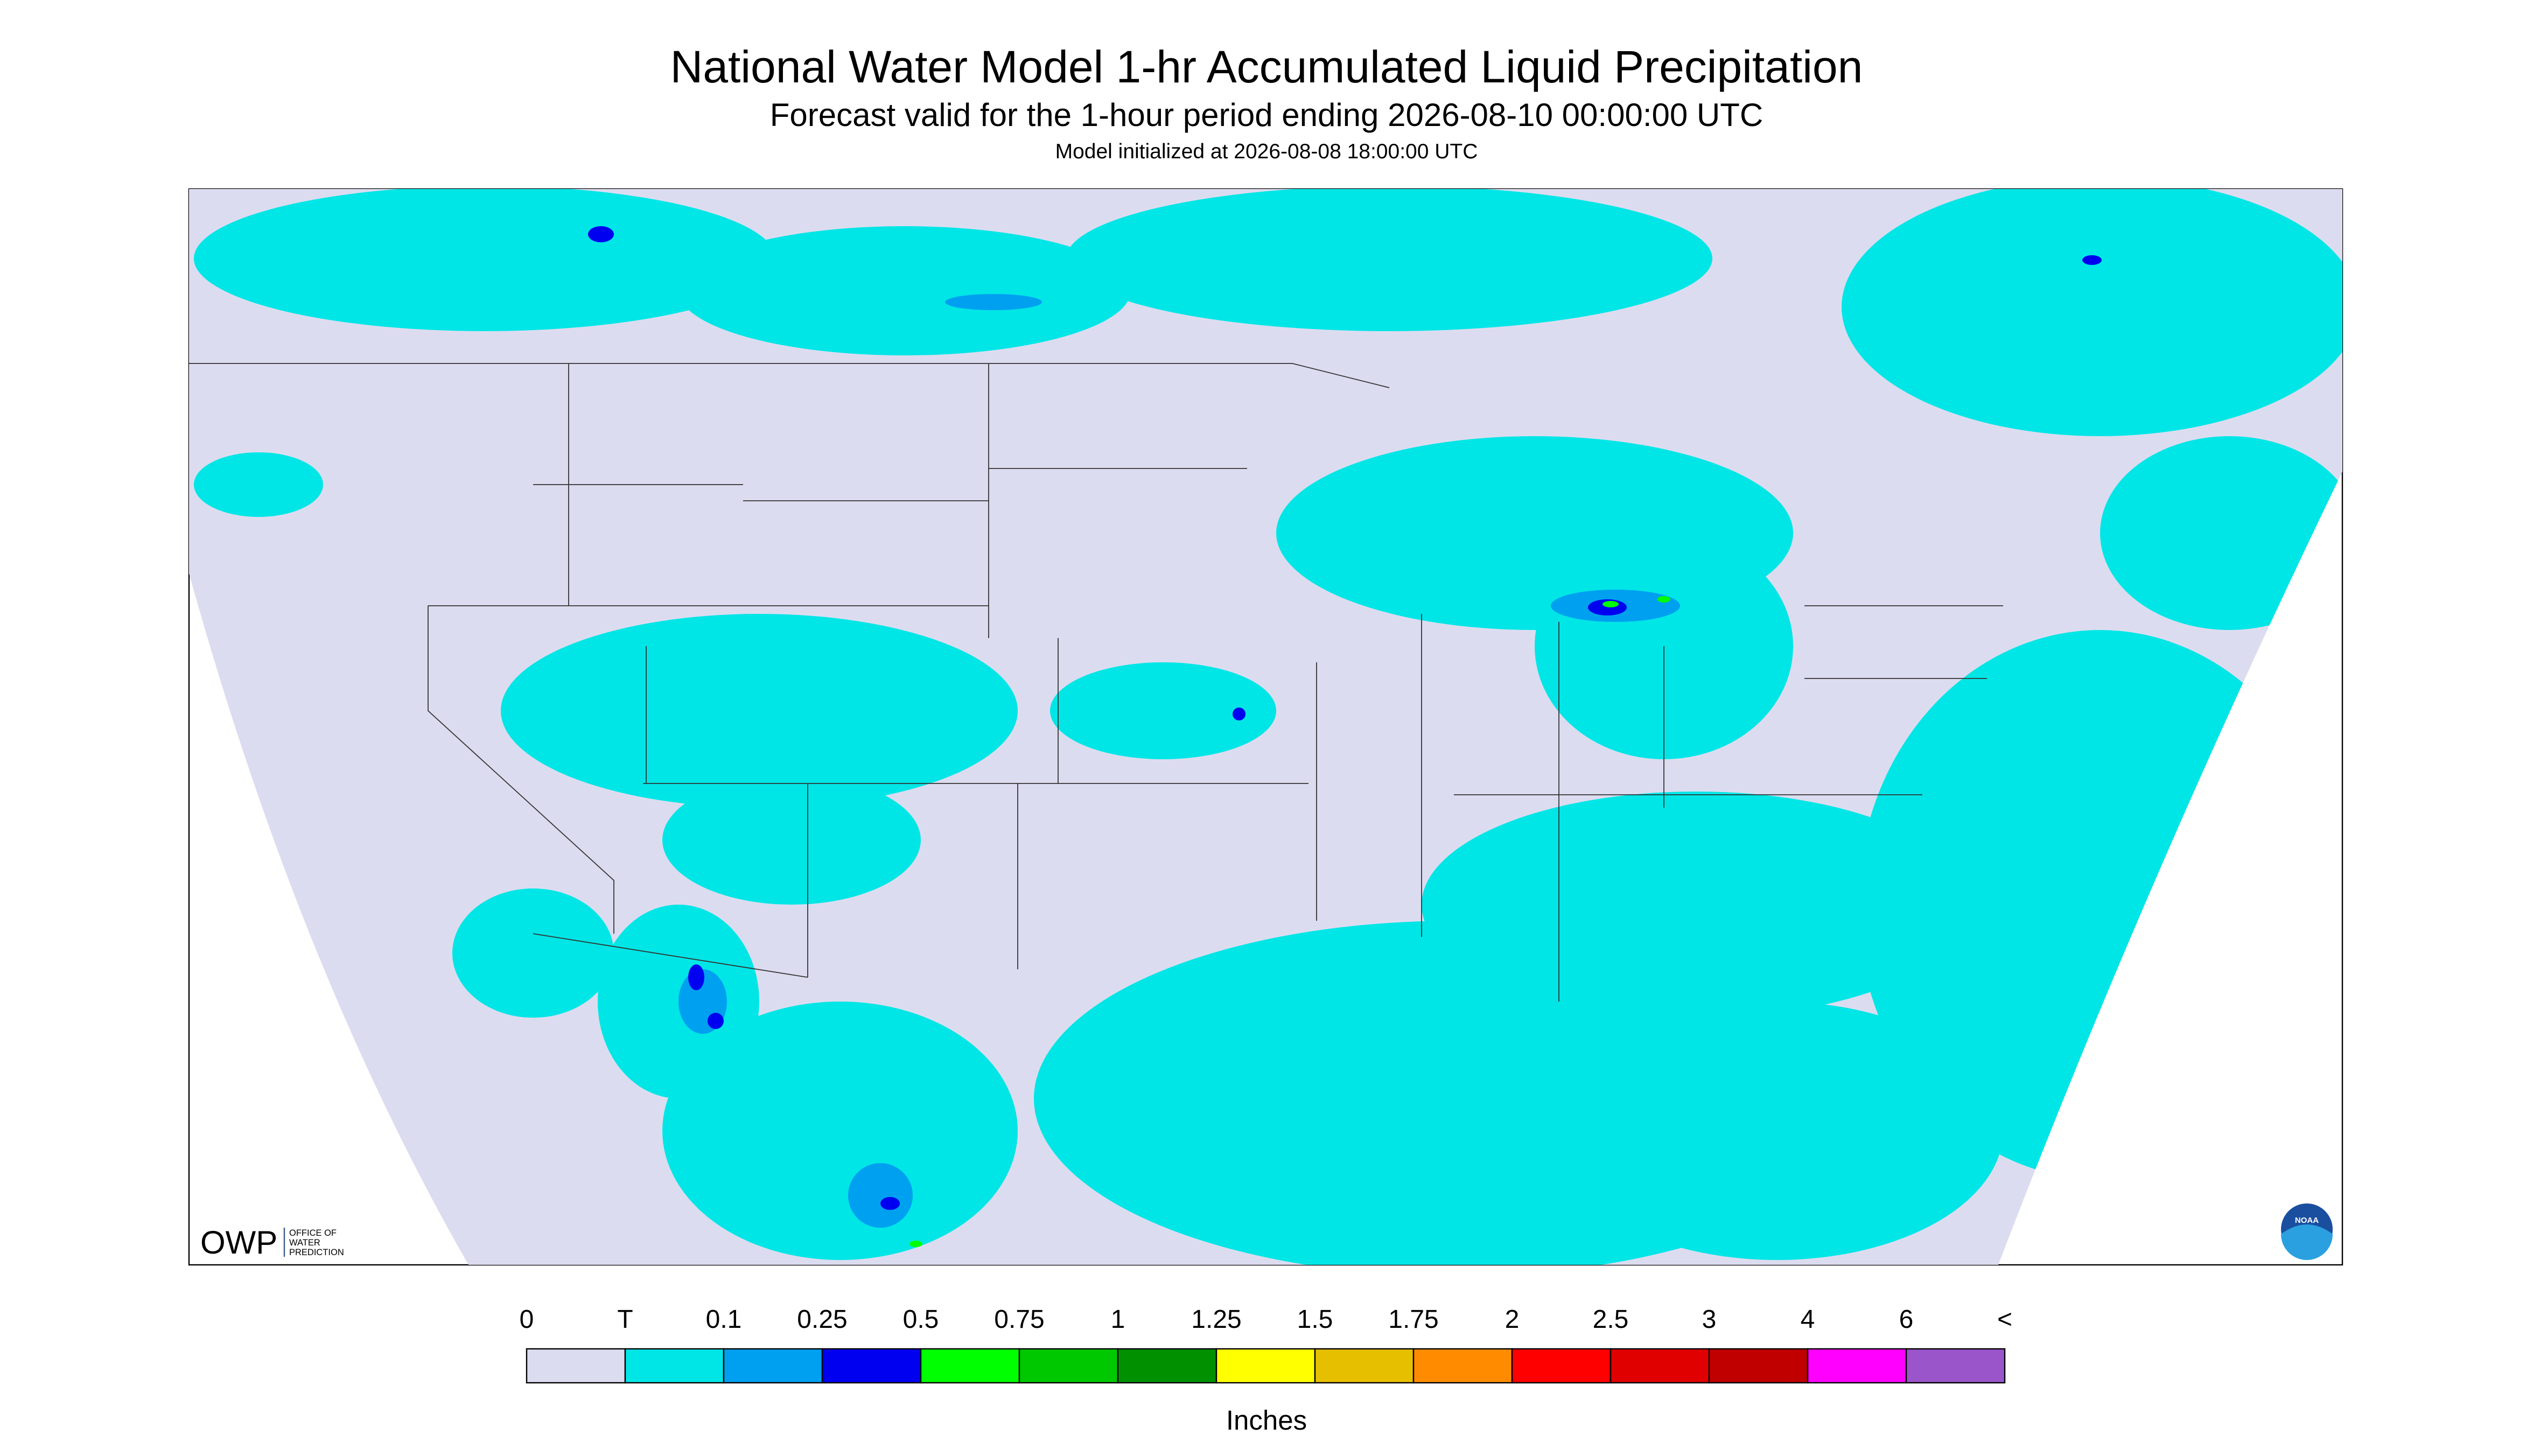  What do you see at coordinates (822, 1319) in the screenshot?
I see `legend-label: 0.25` at bounding box center [822, 1319].